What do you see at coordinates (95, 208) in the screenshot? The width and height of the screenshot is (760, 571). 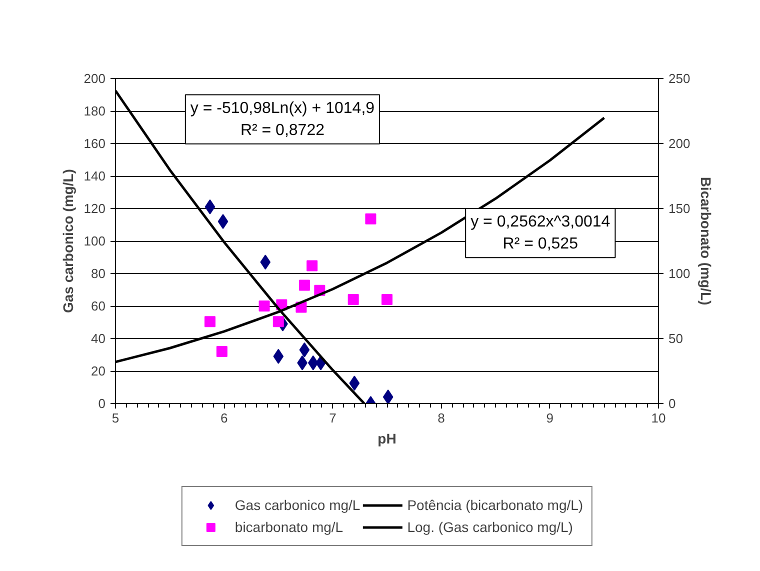 I see `y-tick-label: 120` at bounding box center [95, 208].